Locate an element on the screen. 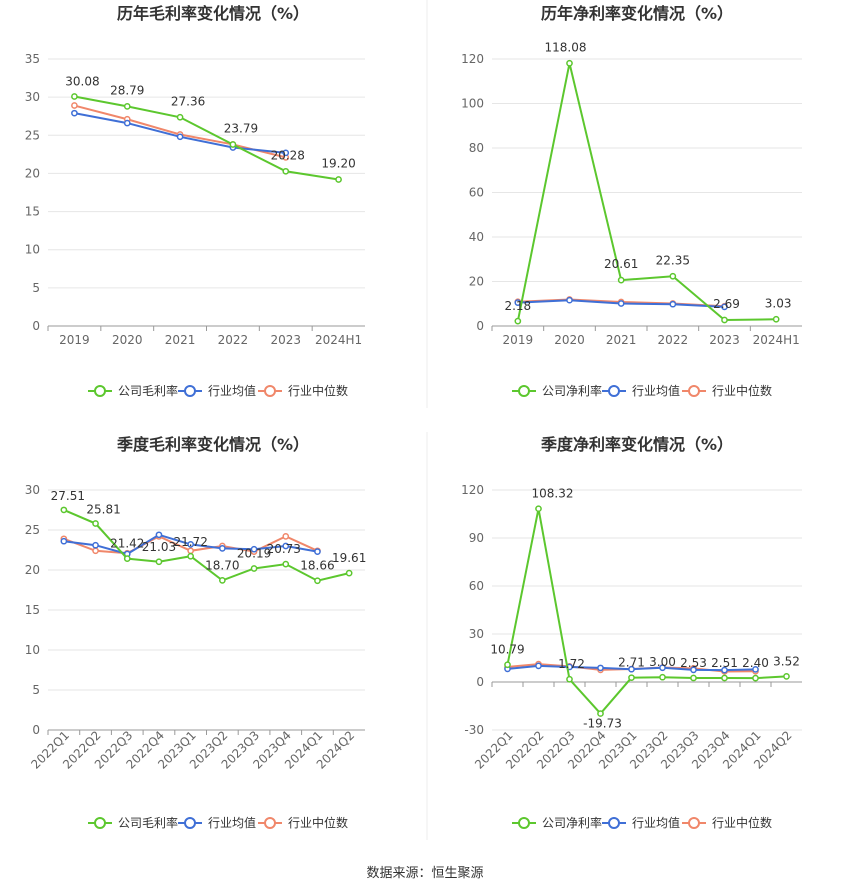  data-label: 20.28 is located at coordinates (288, 155).